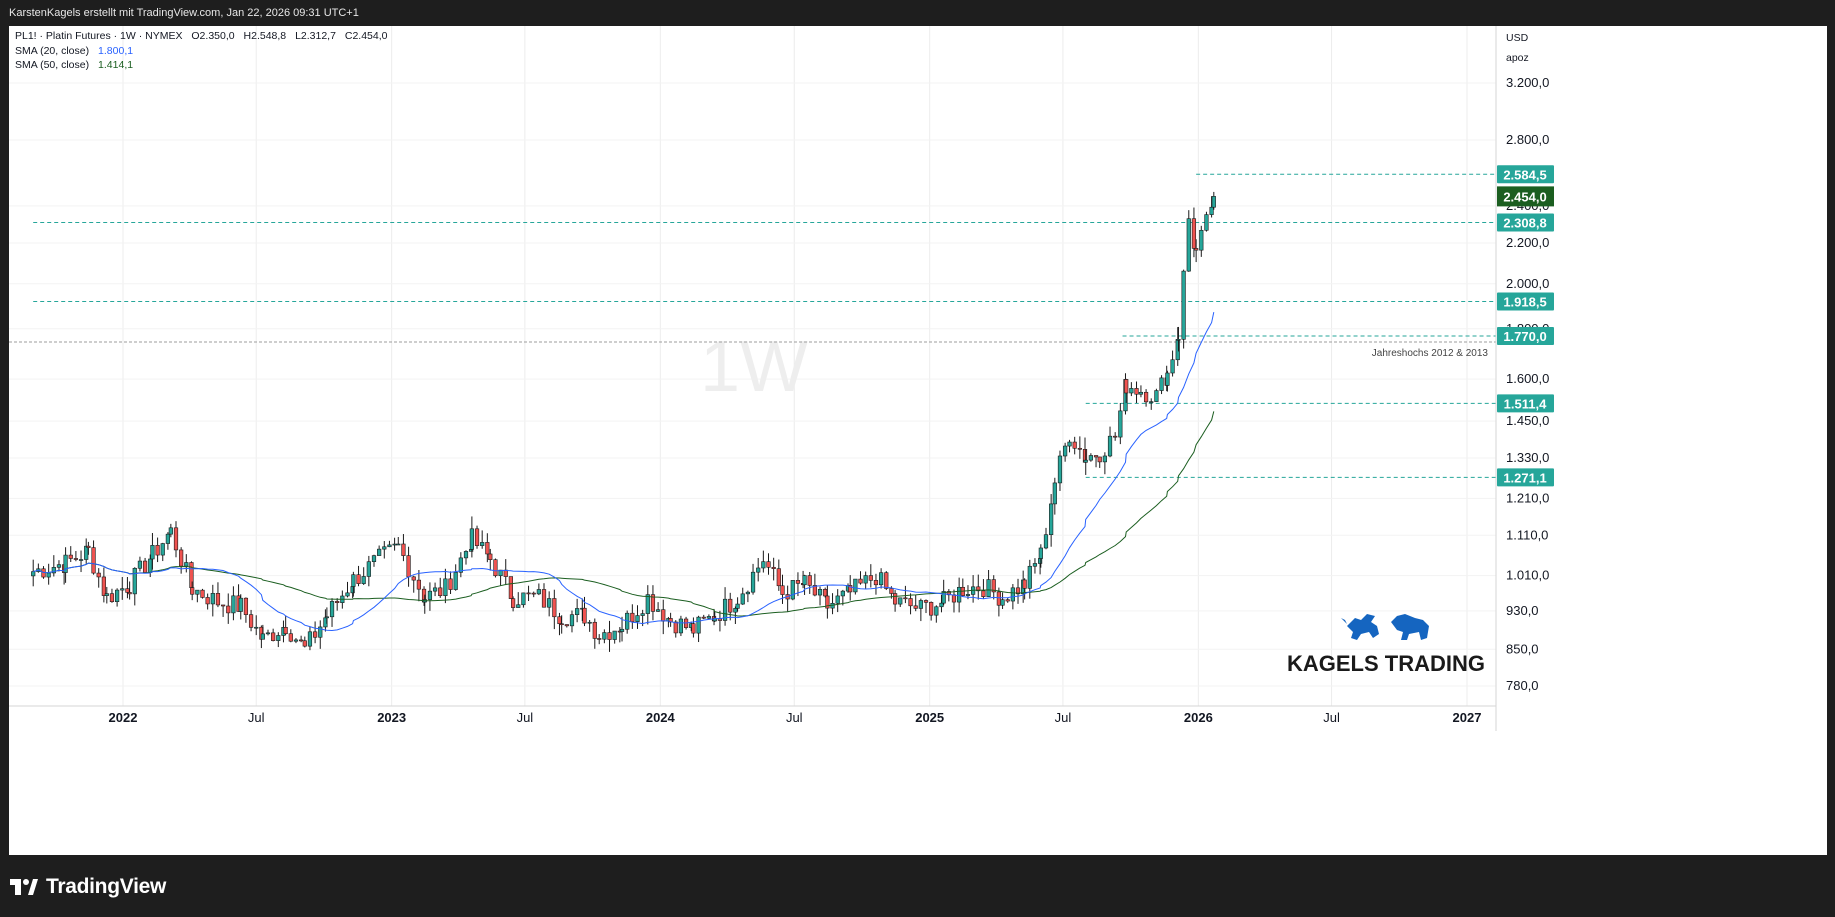  I want to click on legend-sma50: SMA (50, close) 1.414,1, so click(74, 65).